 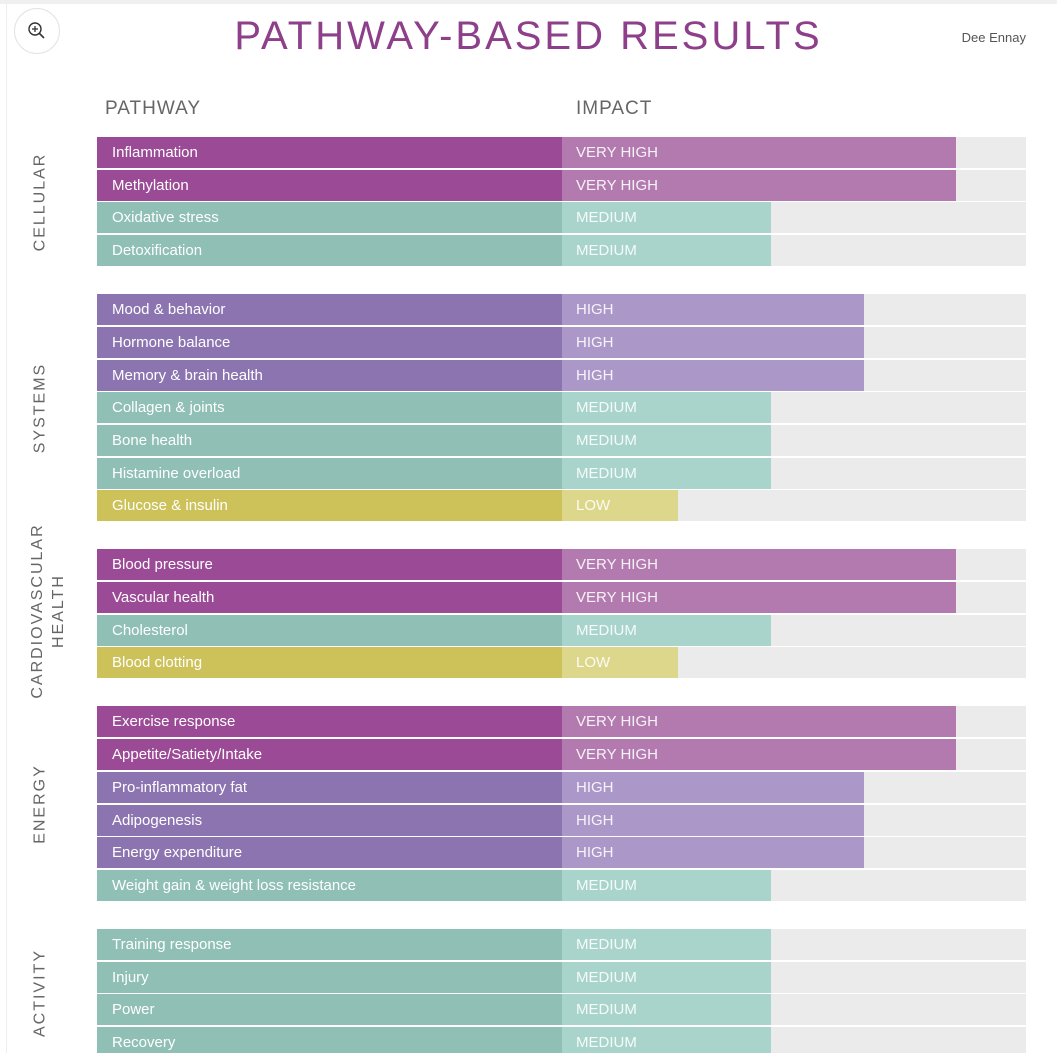 I want to click on table-row: Blood pressure VERY HIGH, so click(x=561, y=565).